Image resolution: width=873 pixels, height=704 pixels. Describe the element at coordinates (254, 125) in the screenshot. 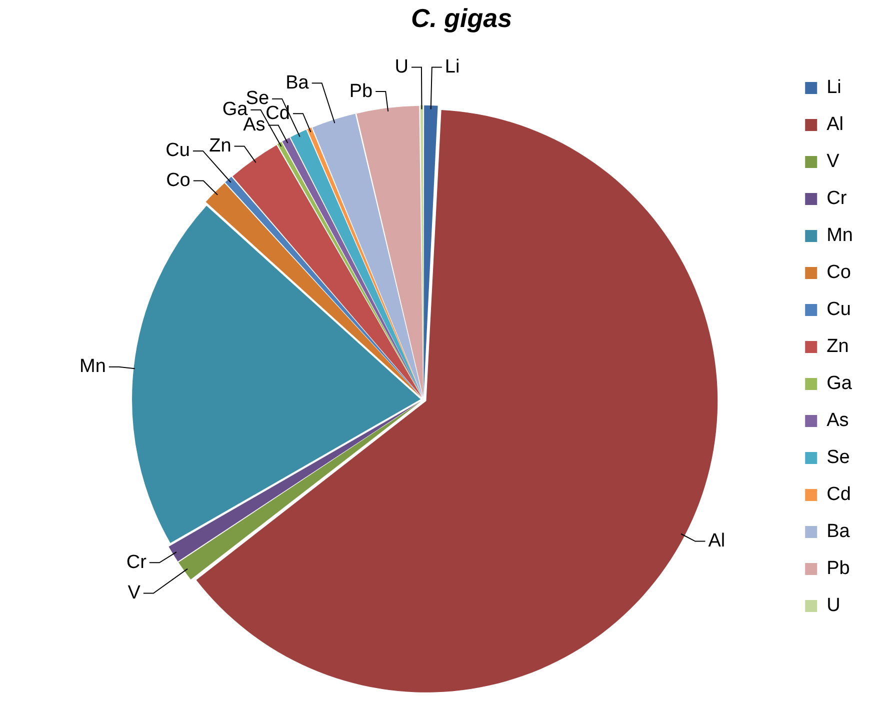

I see `slice-label: As` at that location.